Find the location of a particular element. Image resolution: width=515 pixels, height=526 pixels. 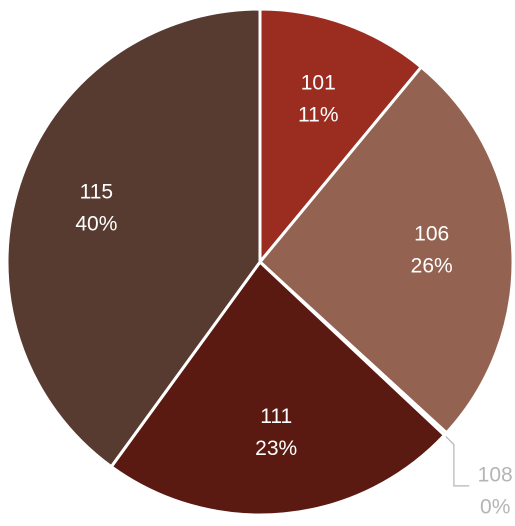

leader-line is located at coordinates (457, 461).